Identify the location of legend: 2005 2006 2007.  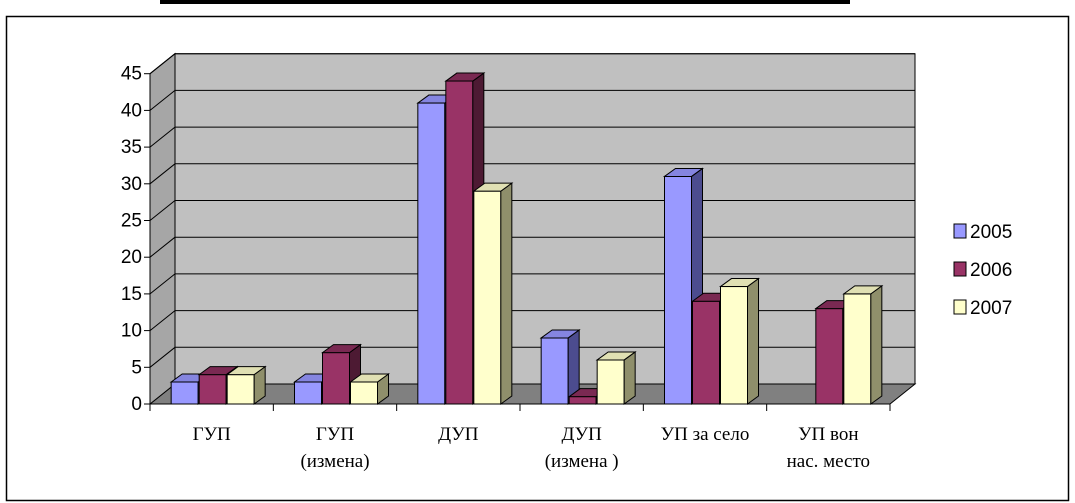
(982, 270).